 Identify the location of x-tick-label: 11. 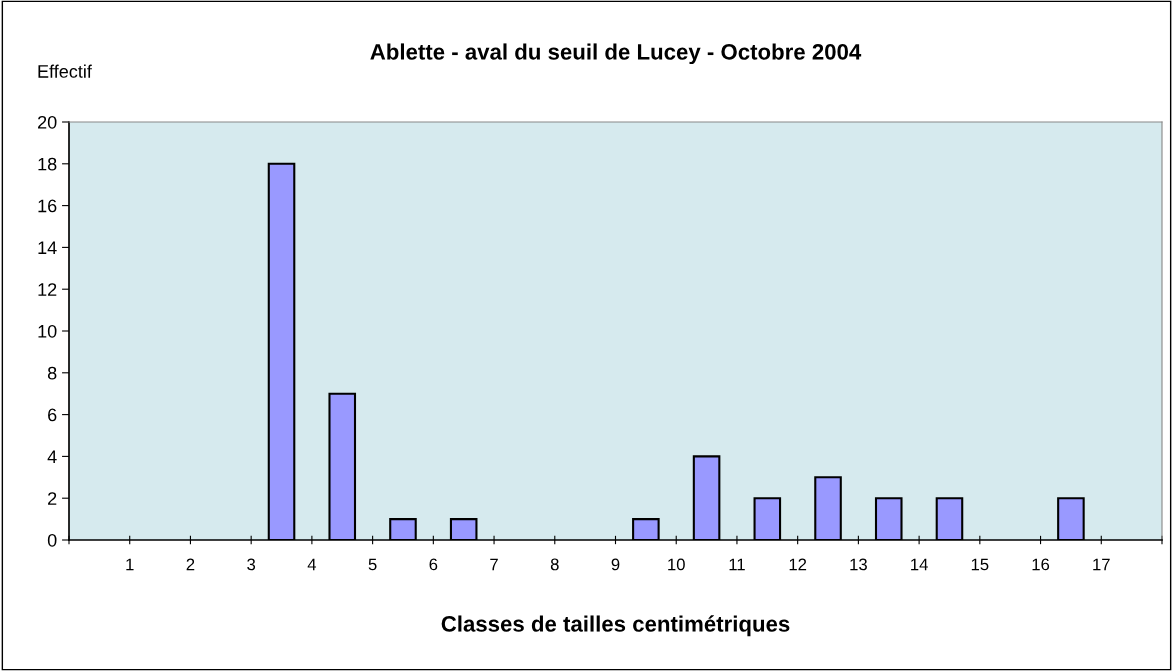
(737, 564).